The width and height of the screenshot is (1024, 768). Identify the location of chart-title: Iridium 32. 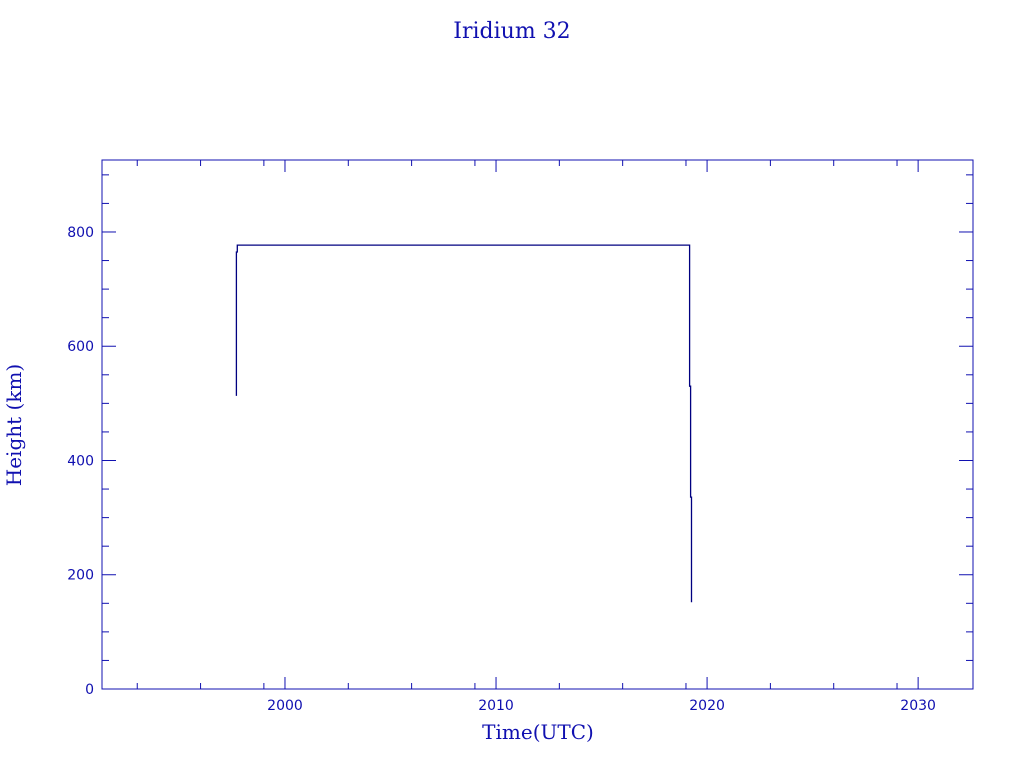
(511, 31).